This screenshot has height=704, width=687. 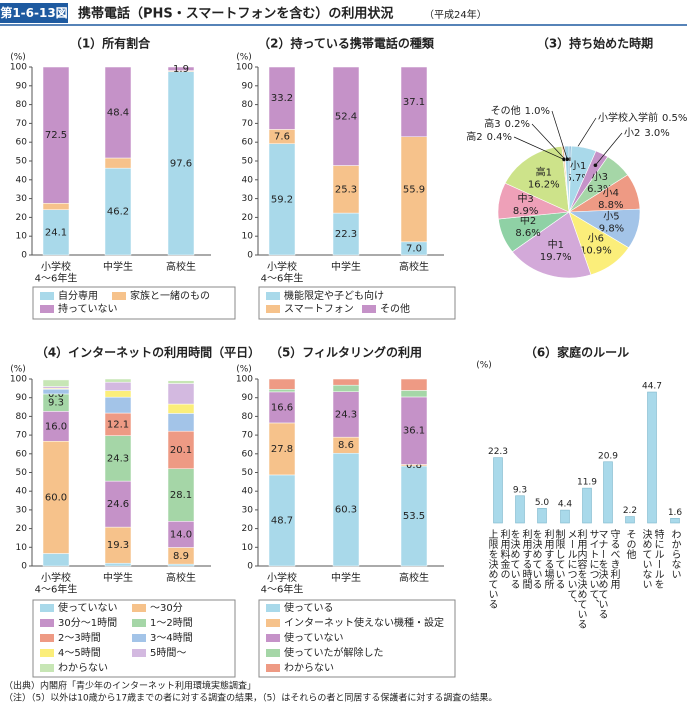 I want to click on slice-value: 5.7%, so click(x=577, y=178).